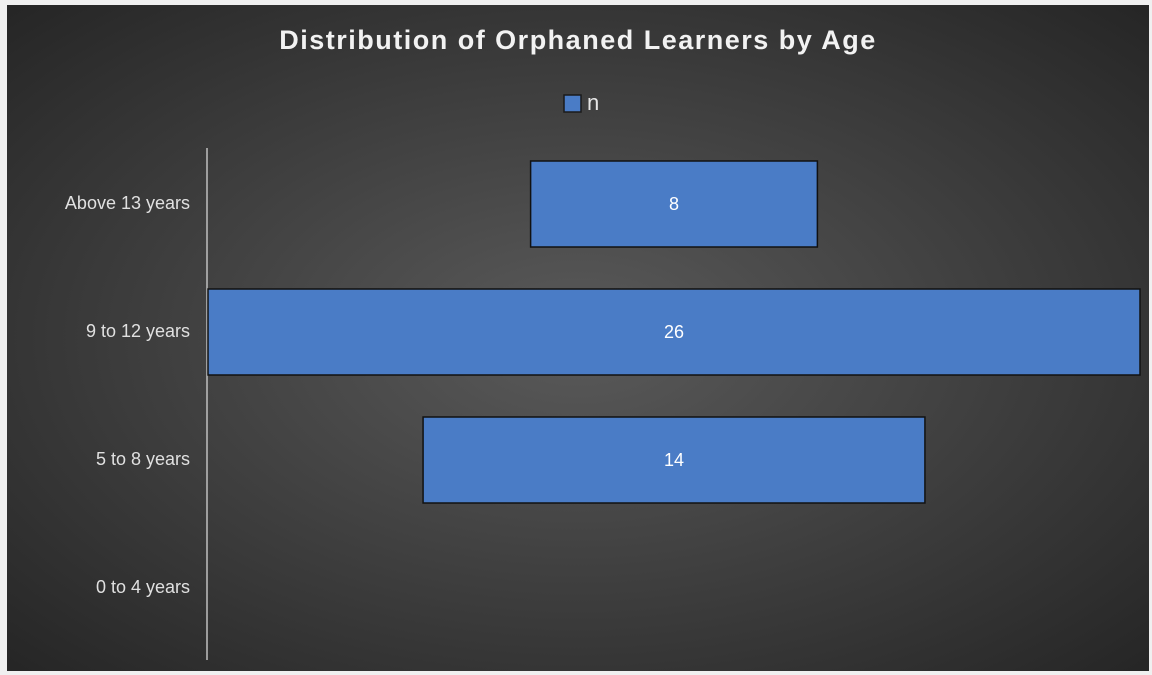 The height and width of the screenshot is (675, 1152). What do you see at coordinates (578, 40) in the screenshot?
I see `chart-title: Distribution of Orphaned Learners by Age` at bounding box center [578, 40].